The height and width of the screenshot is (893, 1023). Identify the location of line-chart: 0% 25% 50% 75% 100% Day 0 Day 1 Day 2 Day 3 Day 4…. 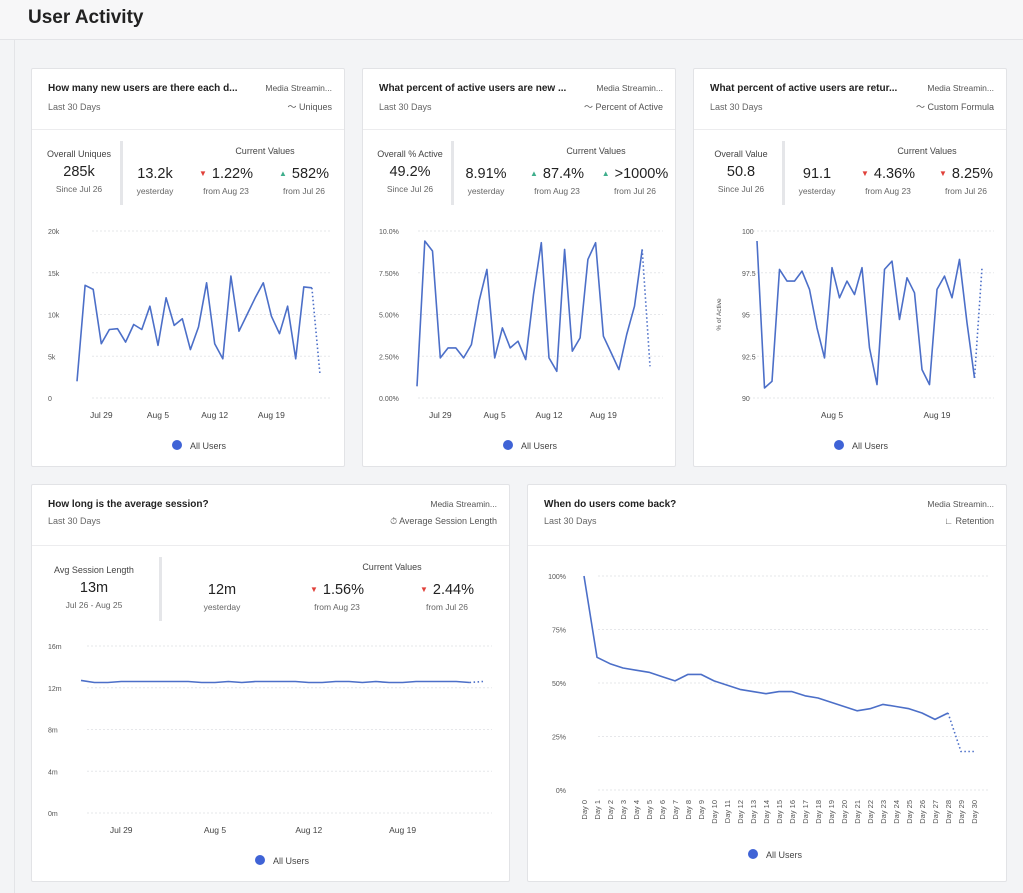
(768, 699).